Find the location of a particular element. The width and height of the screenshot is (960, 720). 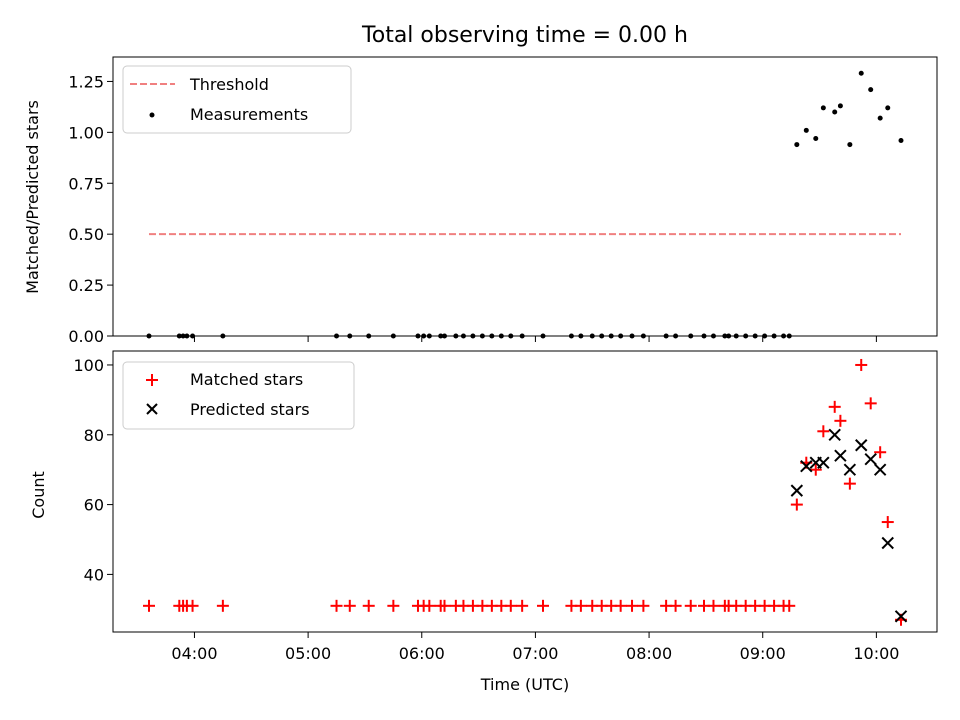

legend-threshold-label: Threshold is located at coordinates (229, 84).